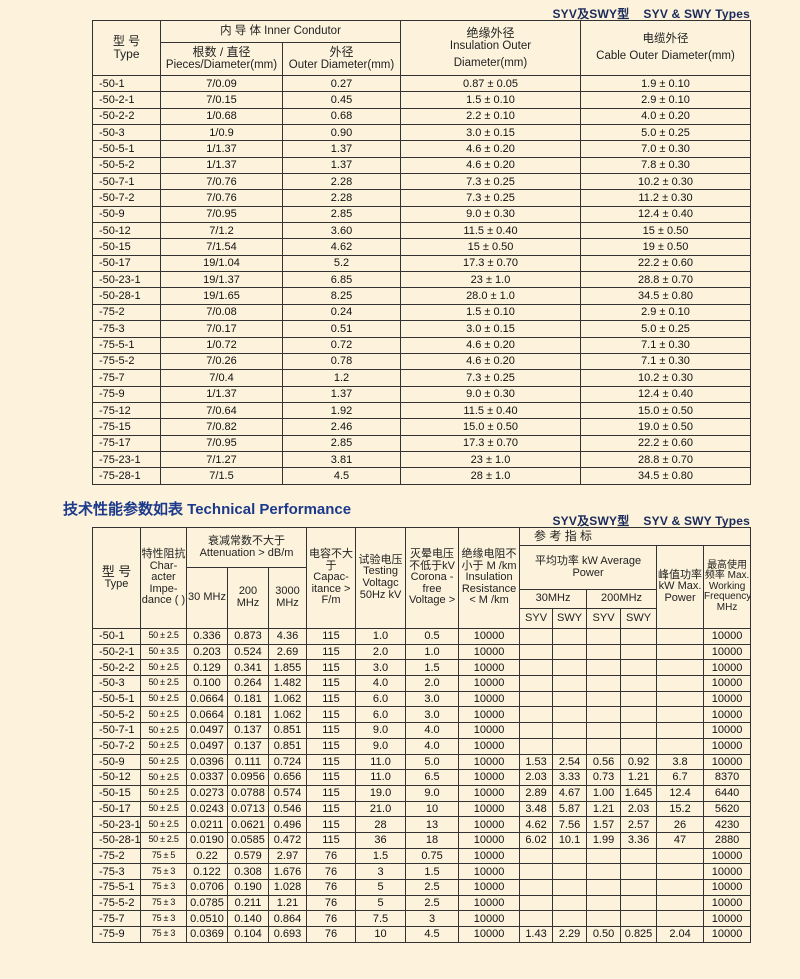  What do you see at coordinates (570, 824) in the screenshot?
I see `value-cell: 7.56` at bounding box center [570, 824].